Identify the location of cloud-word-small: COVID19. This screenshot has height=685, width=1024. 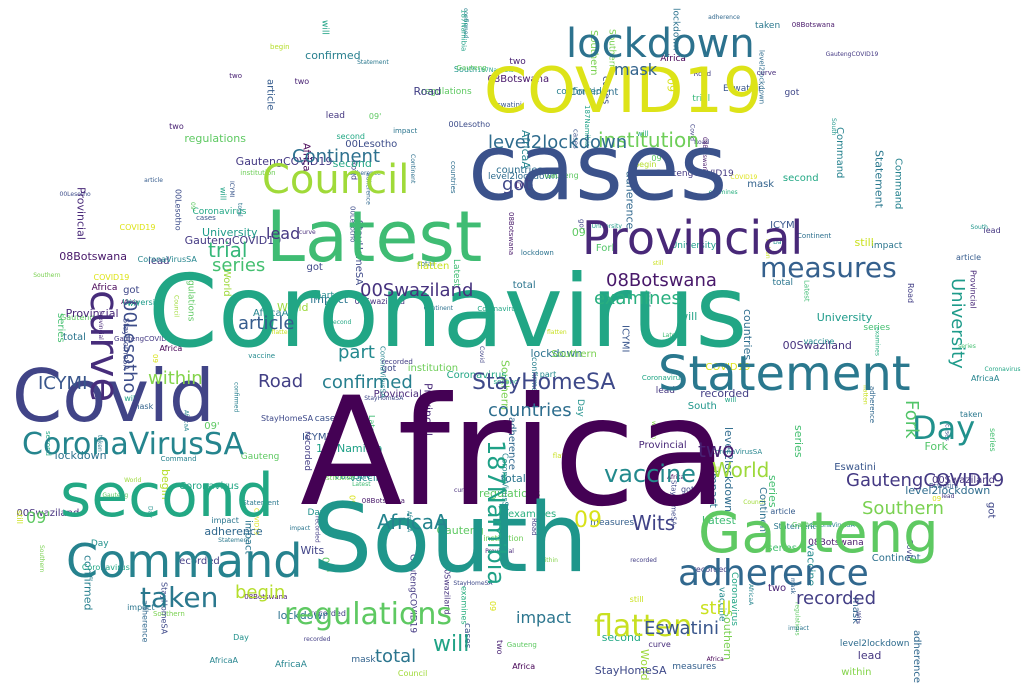
(744, 177).